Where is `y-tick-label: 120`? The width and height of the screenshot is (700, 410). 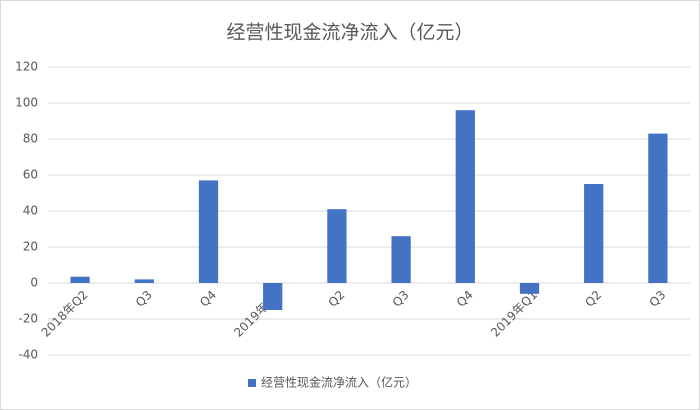 y-tick-label: 120 is located at coordinates (26, 67).